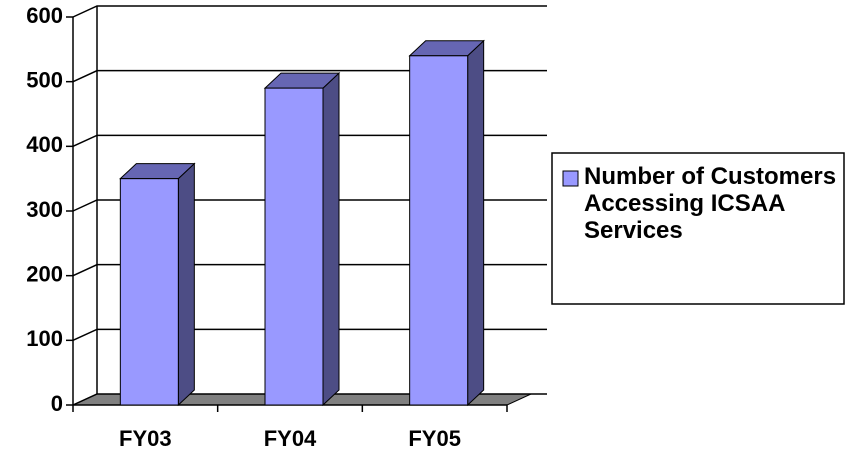  What do you see at coordinates (44, 273) in the screenshot?
I see `y-tick-label: 200` at bounding box center [44, 273].